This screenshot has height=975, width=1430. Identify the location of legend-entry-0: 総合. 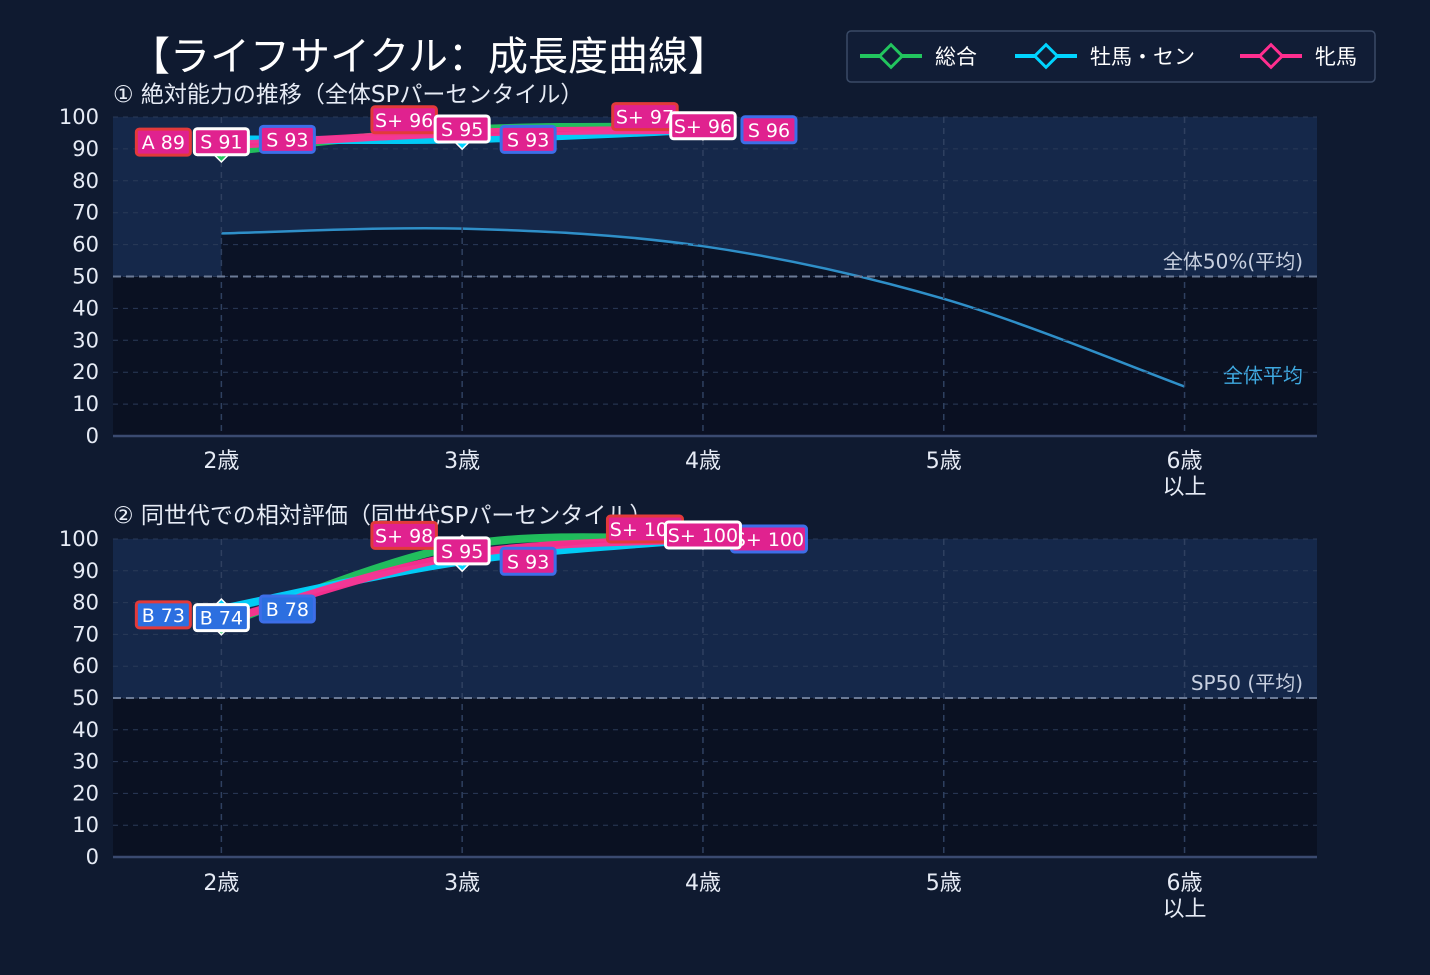
(956, 57).